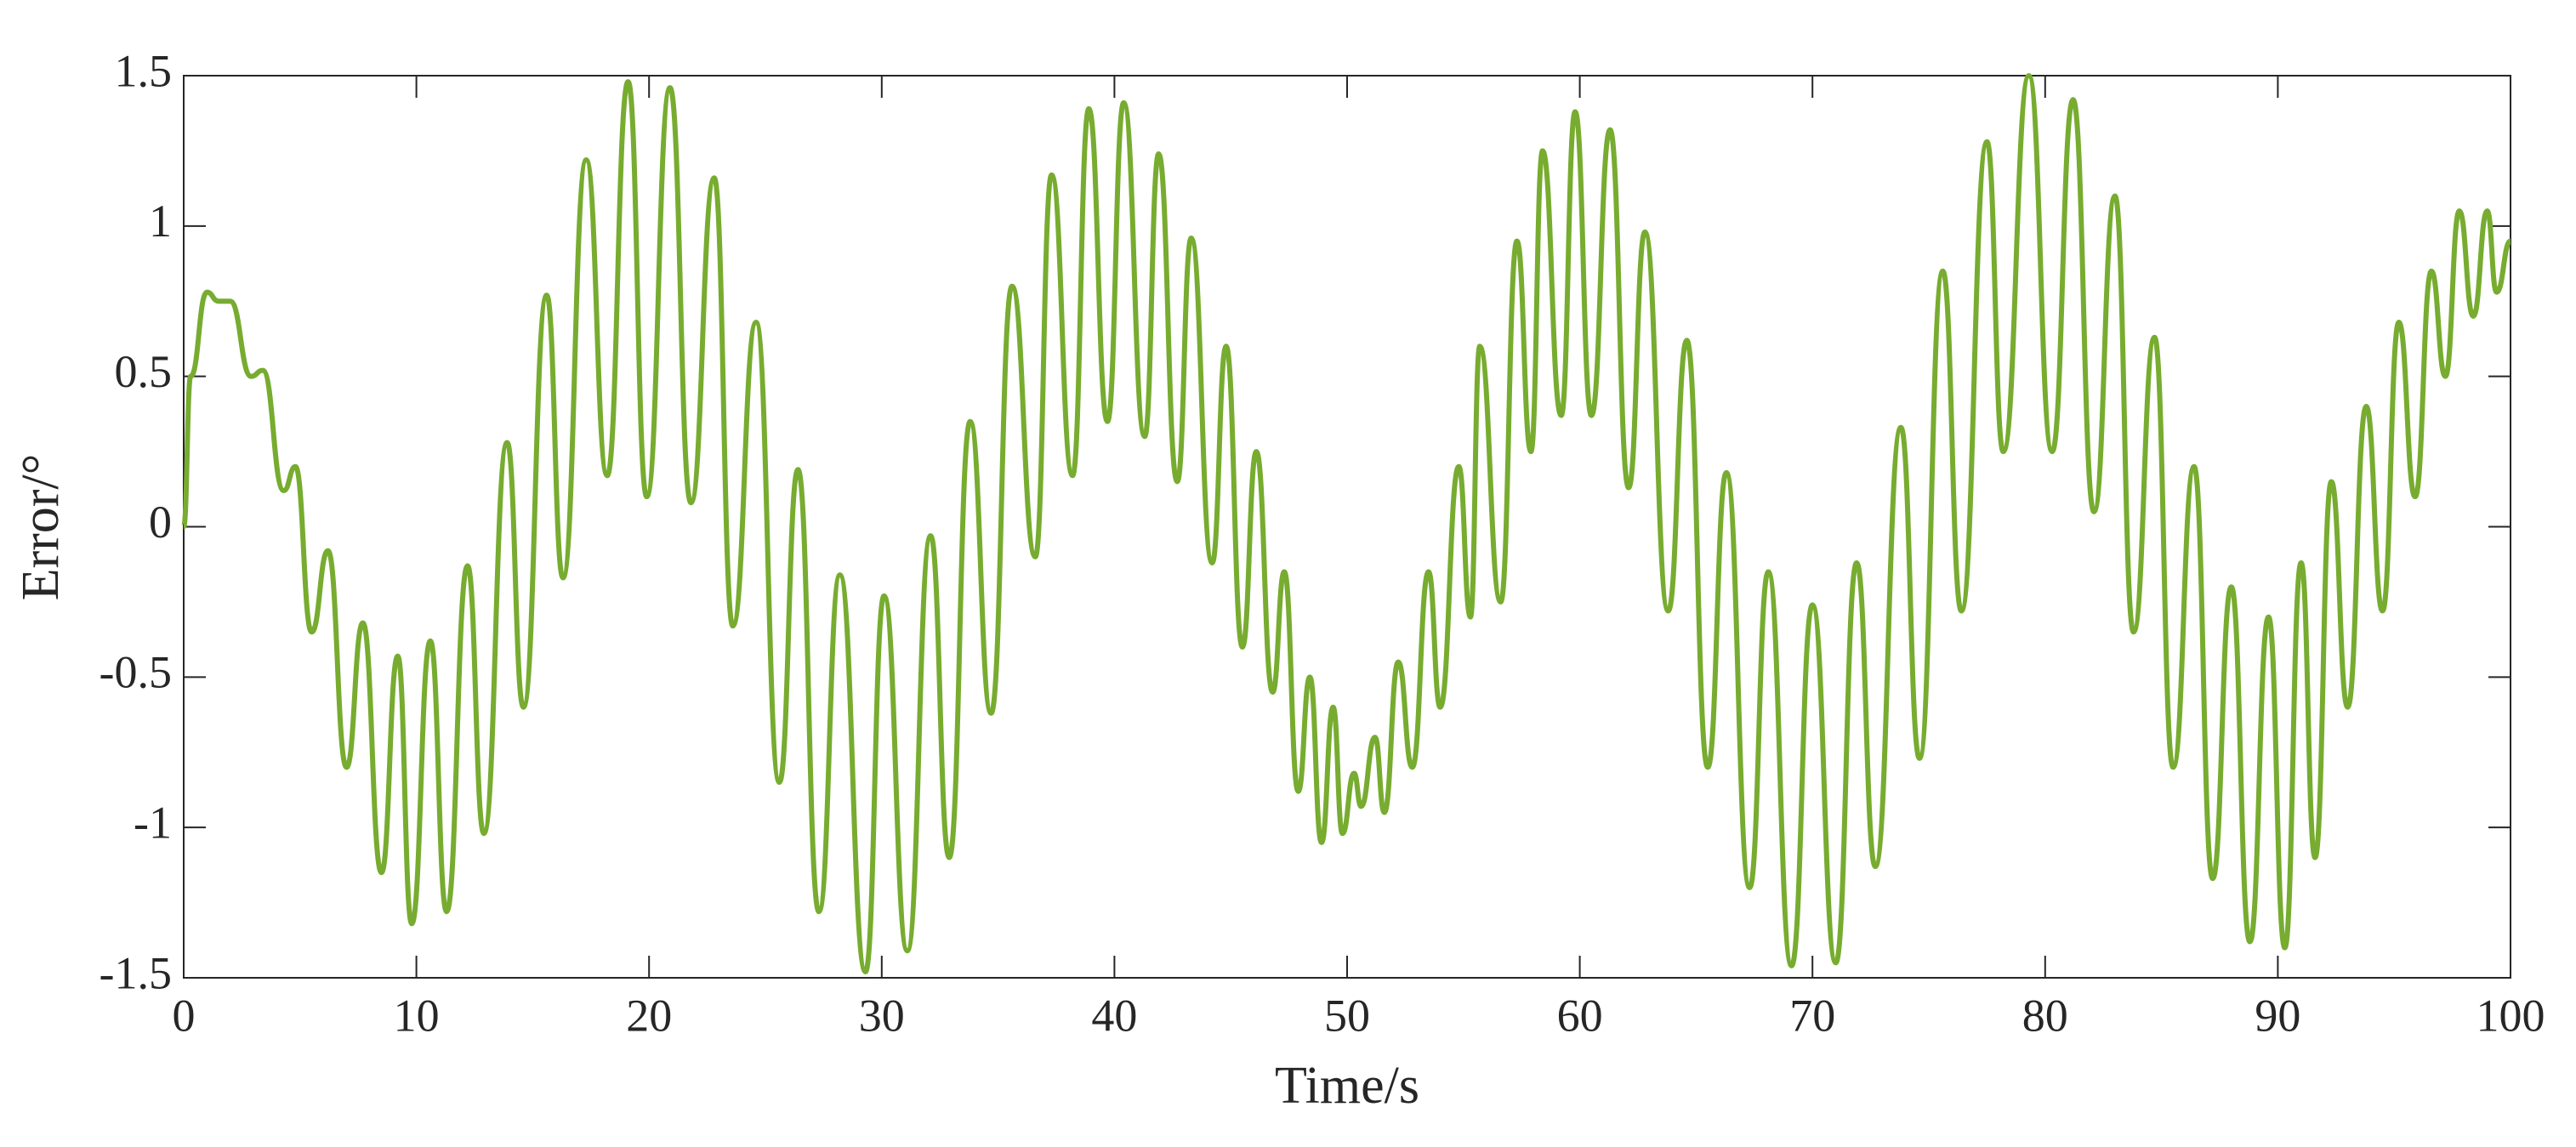 The height and width of the screenshot is (1147, 2576). I want to click on y-tick-label: -1.5, so click(136, 972).